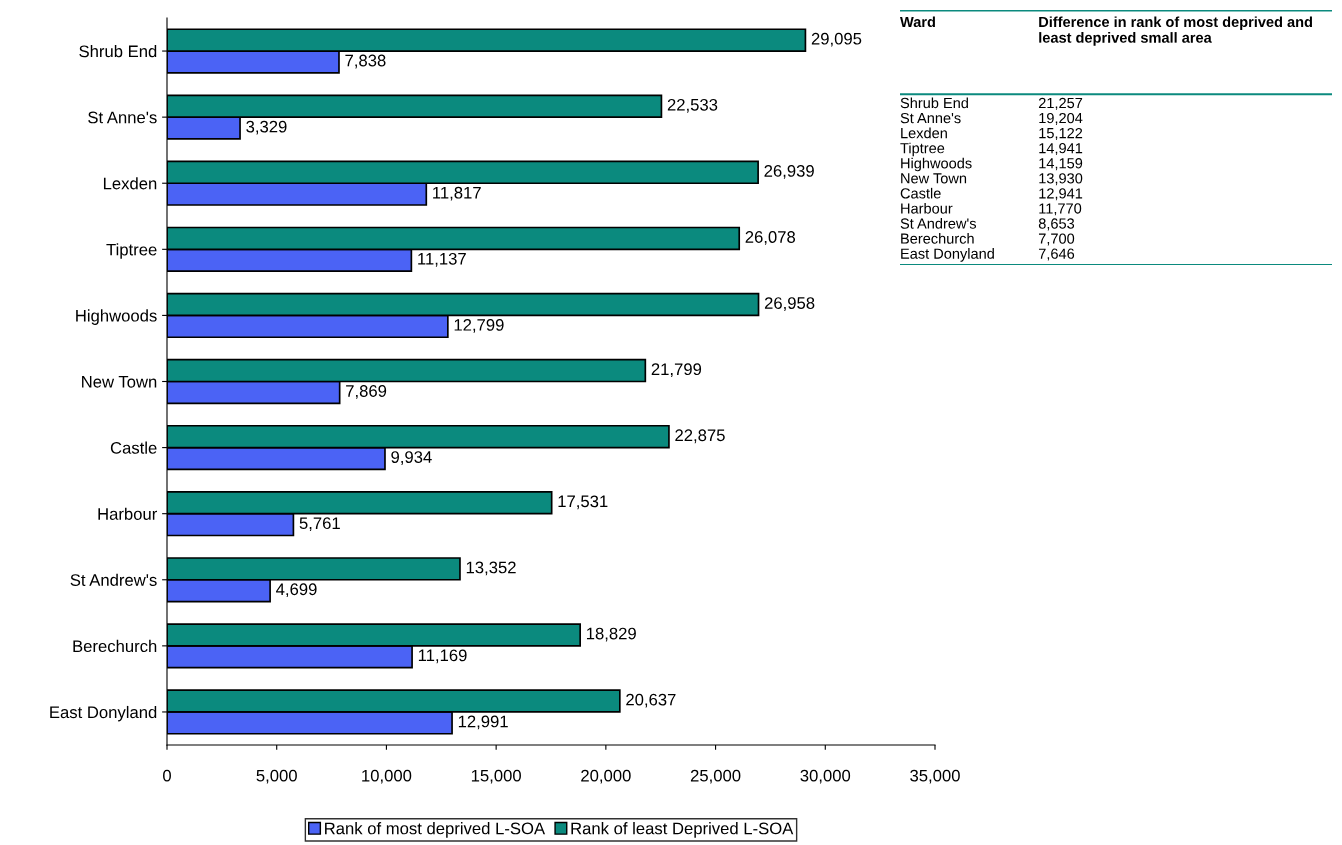 The width and height of the screenshot is (1342, 845). I want to click on text: Difference in rank of most deprived and least deprived small area, so click(1175, 31).